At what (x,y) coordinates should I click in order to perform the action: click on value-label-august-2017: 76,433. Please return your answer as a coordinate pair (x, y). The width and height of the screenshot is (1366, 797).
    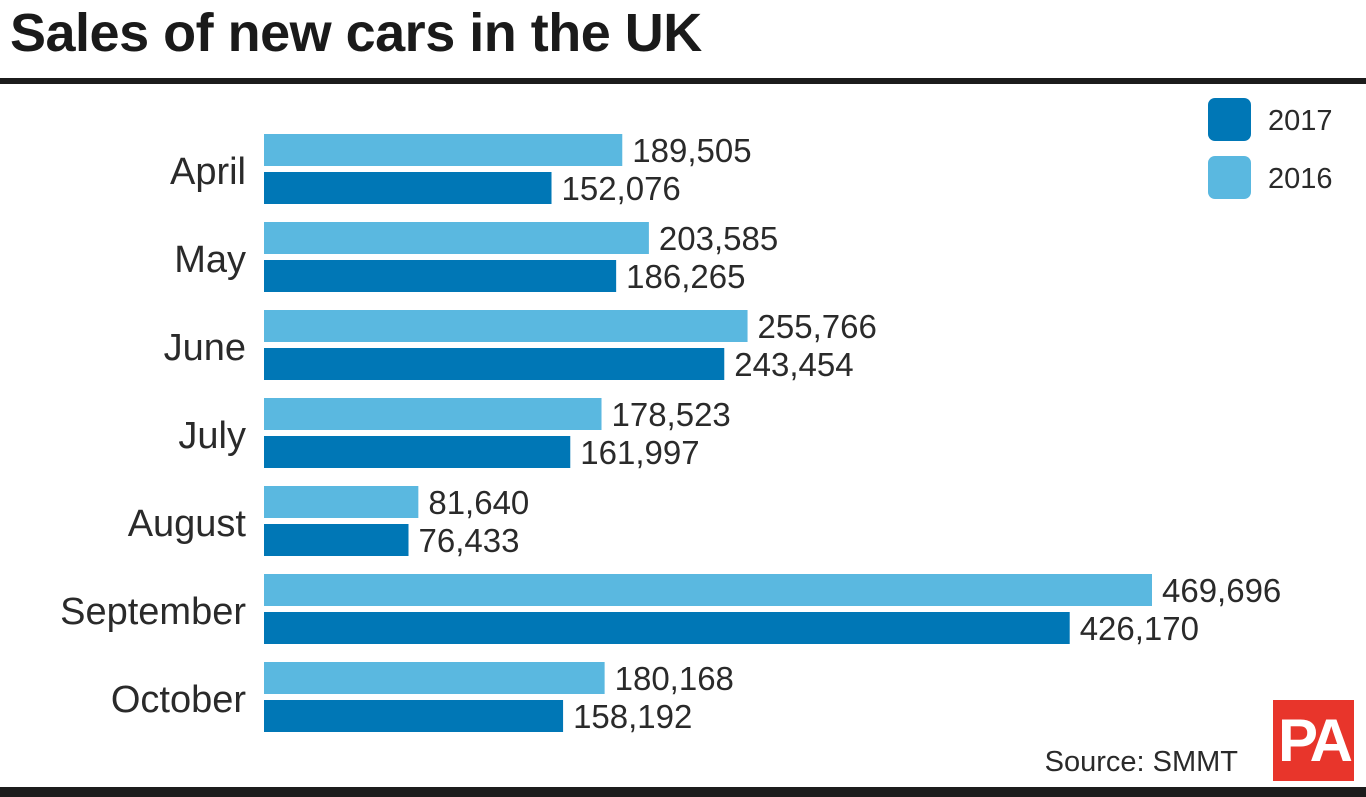
    Looking at the image, I should click on (469, 540).